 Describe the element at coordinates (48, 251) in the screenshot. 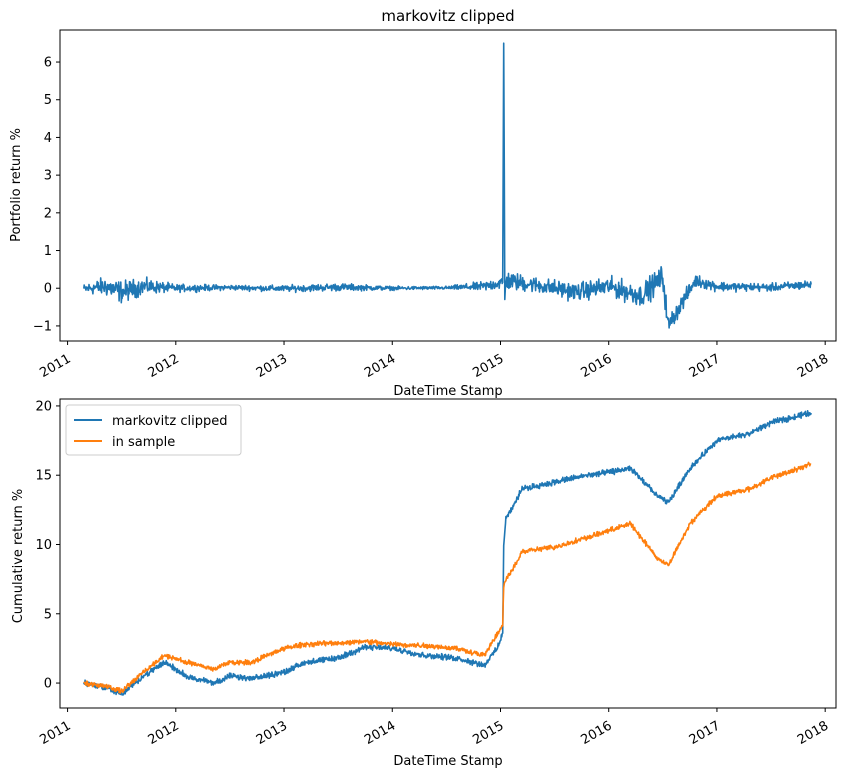

I see `y-tick-label: 1` at that location.